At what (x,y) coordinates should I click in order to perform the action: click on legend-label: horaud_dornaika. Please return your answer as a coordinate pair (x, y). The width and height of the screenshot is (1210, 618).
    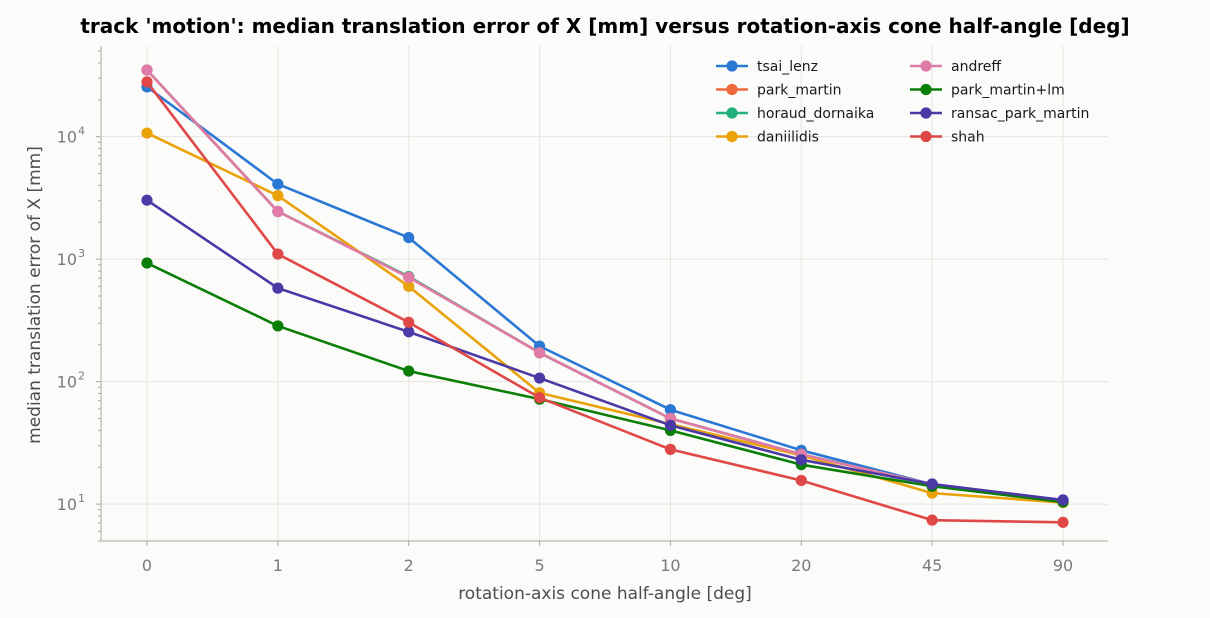
    Looking at the image, I should click on (815, 114).